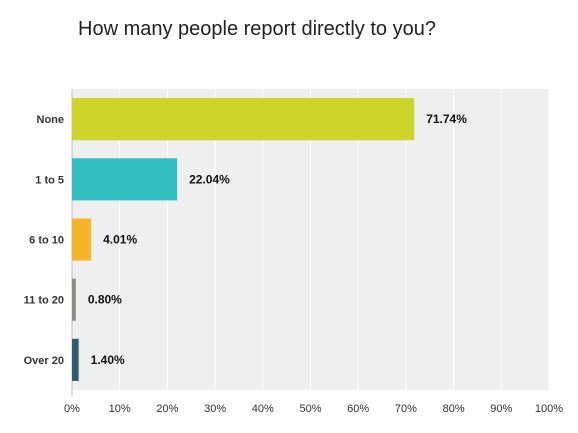  I want to click on x-tick-label: 10%, so click(120, 409).